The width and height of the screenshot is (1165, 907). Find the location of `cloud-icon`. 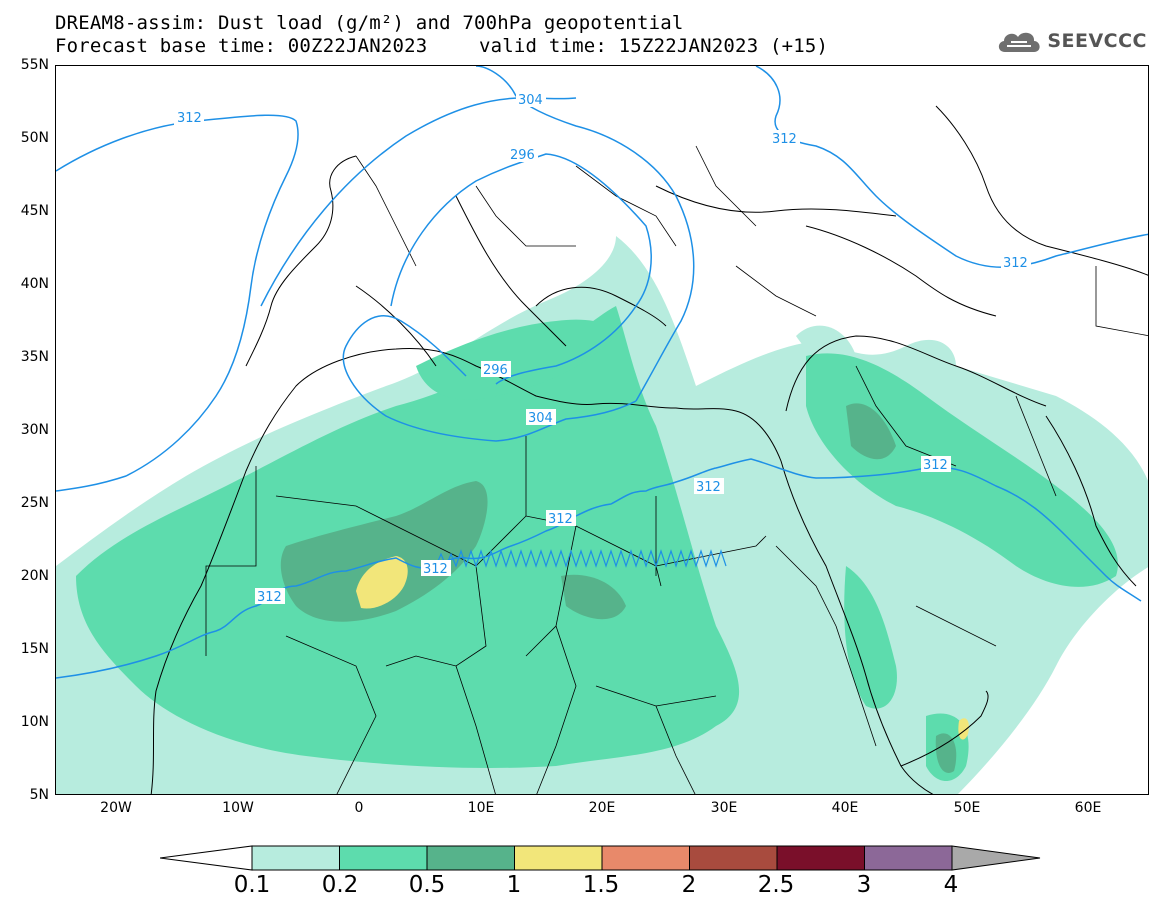

cloud-icon is located at coordinates (1019, 42).